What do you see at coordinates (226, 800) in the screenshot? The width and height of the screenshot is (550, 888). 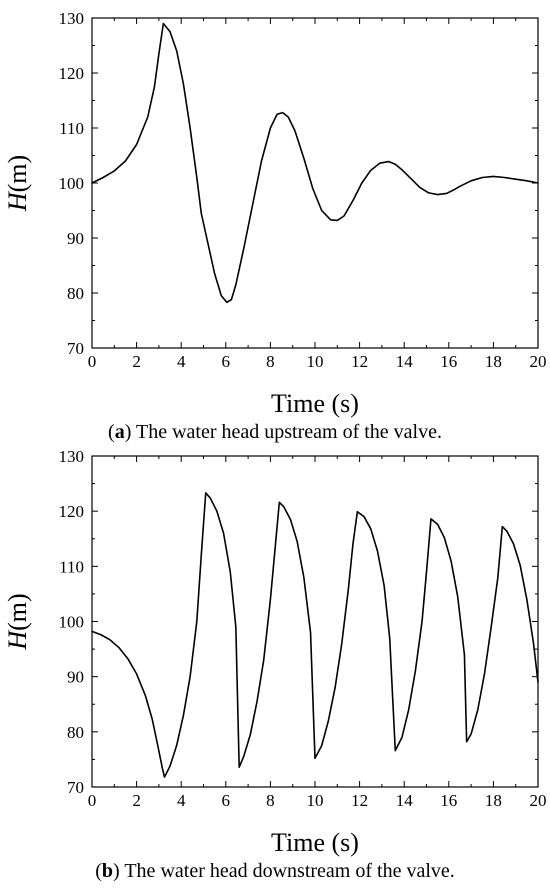 I see `x-tick-label-b: 6` at bounding box center [226, 800].